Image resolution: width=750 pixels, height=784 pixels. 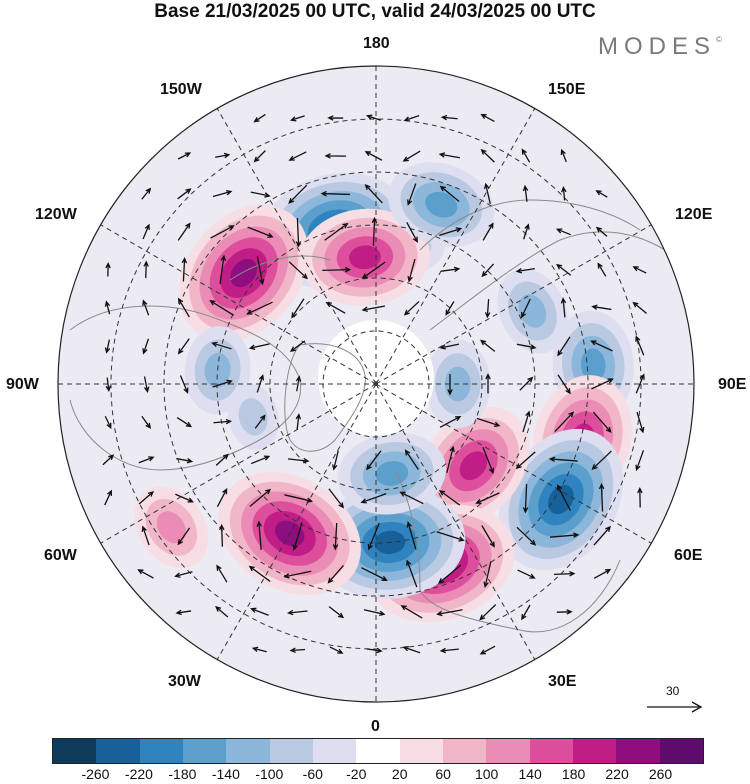 I want to click on colorbar-tick-label: 180, so click(x=573, y=774).